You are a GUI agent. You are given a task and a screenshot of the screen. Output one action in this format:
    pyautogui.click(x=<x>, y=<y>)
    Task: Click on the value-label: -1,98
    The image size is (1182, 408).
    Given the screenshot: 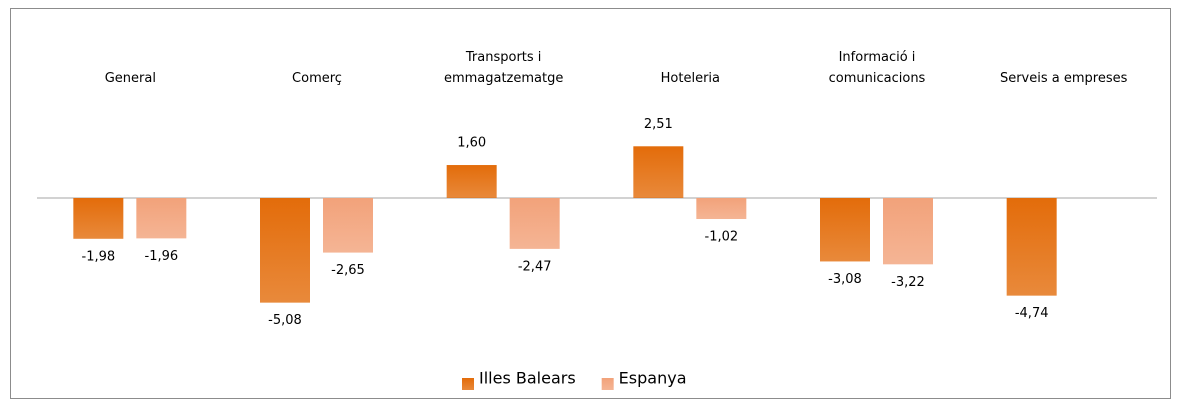 What is the action you would take?
    pyautogui.click(x=99, y=256)
    